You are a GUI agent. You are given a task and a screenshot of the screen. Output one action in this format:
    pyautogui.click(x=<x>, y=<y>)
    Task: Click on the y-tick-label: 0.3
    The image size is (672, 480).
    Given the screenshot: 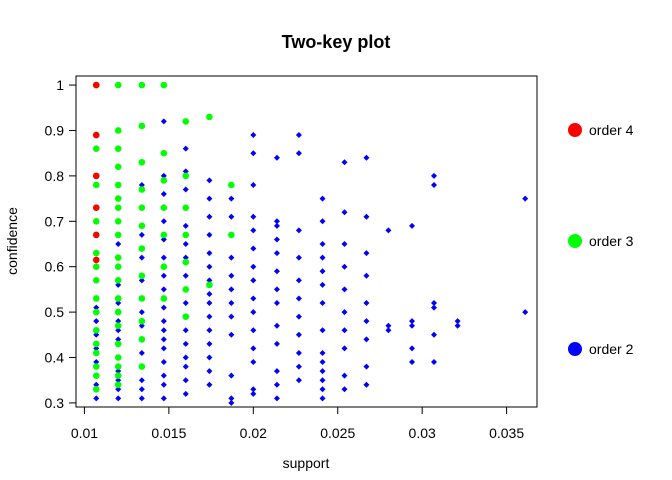 What is the action you would take?
    pyautogui.click(x=55, y=403)
    